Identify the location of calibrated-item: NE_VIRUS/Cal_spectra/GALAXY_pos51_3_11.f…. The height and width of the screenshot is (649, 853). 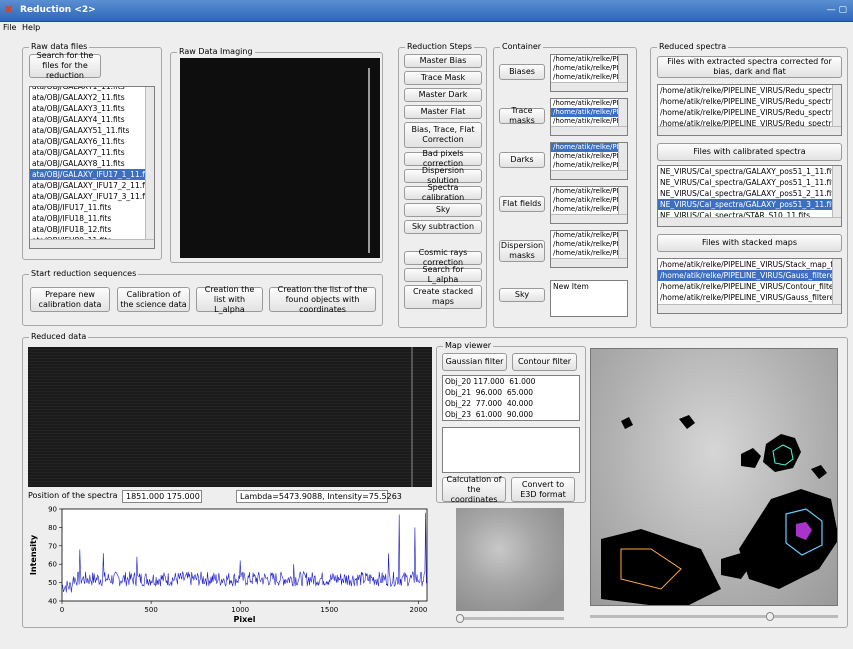
(745, 204).